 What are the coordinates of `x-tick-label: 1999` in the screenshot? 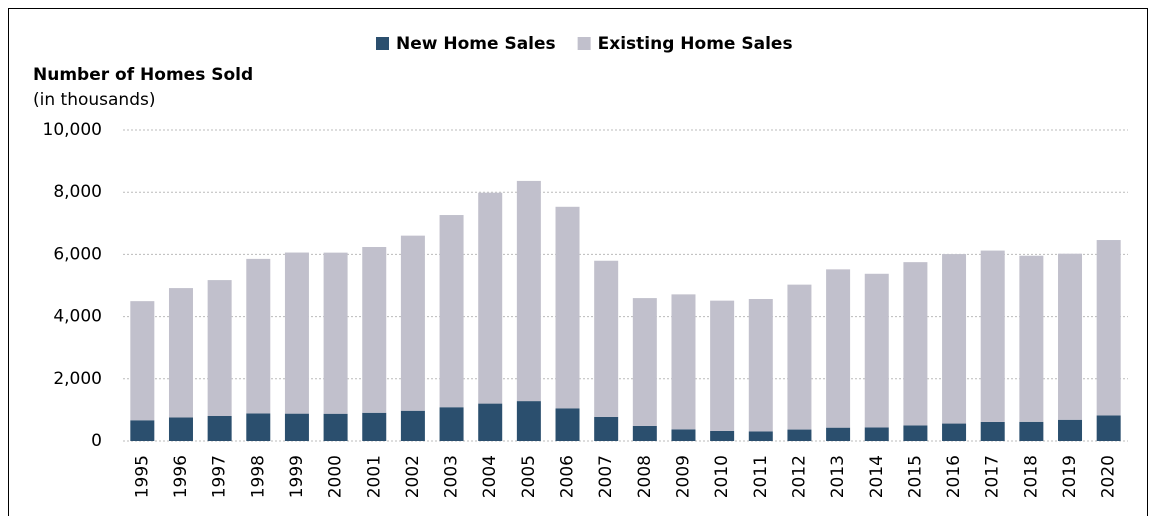 It's located at (297, 476).